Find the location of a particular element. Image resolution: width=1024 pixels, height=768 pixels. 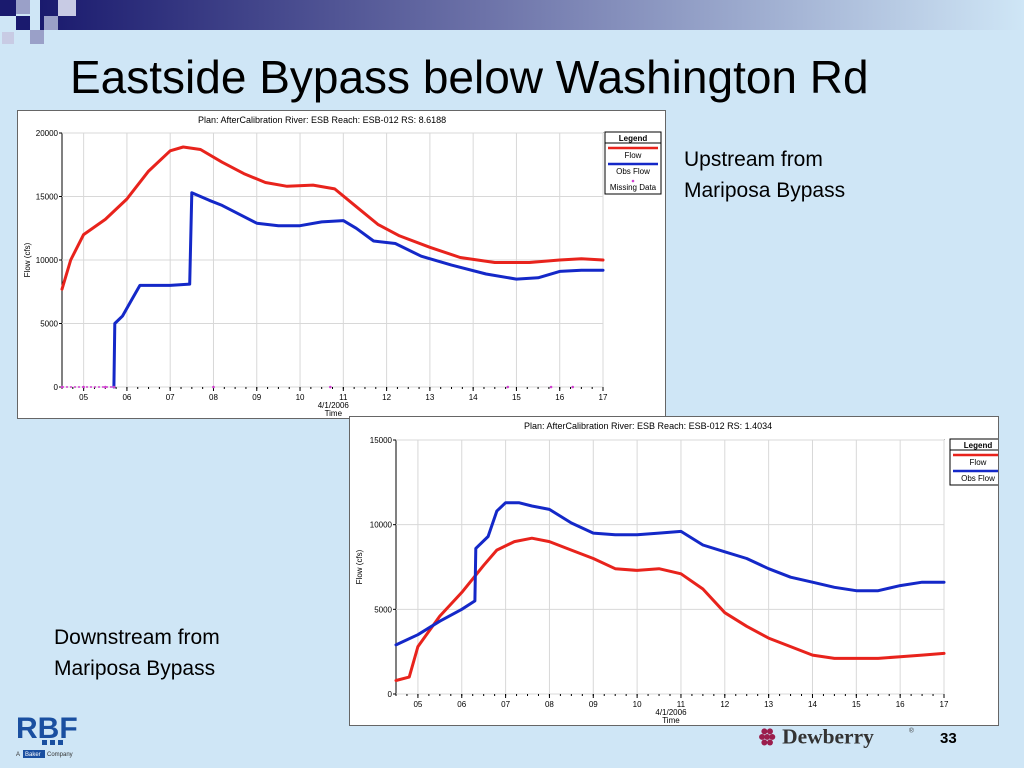

dewberry-logo: Dewberry ® is located at coordinates (836, 736).